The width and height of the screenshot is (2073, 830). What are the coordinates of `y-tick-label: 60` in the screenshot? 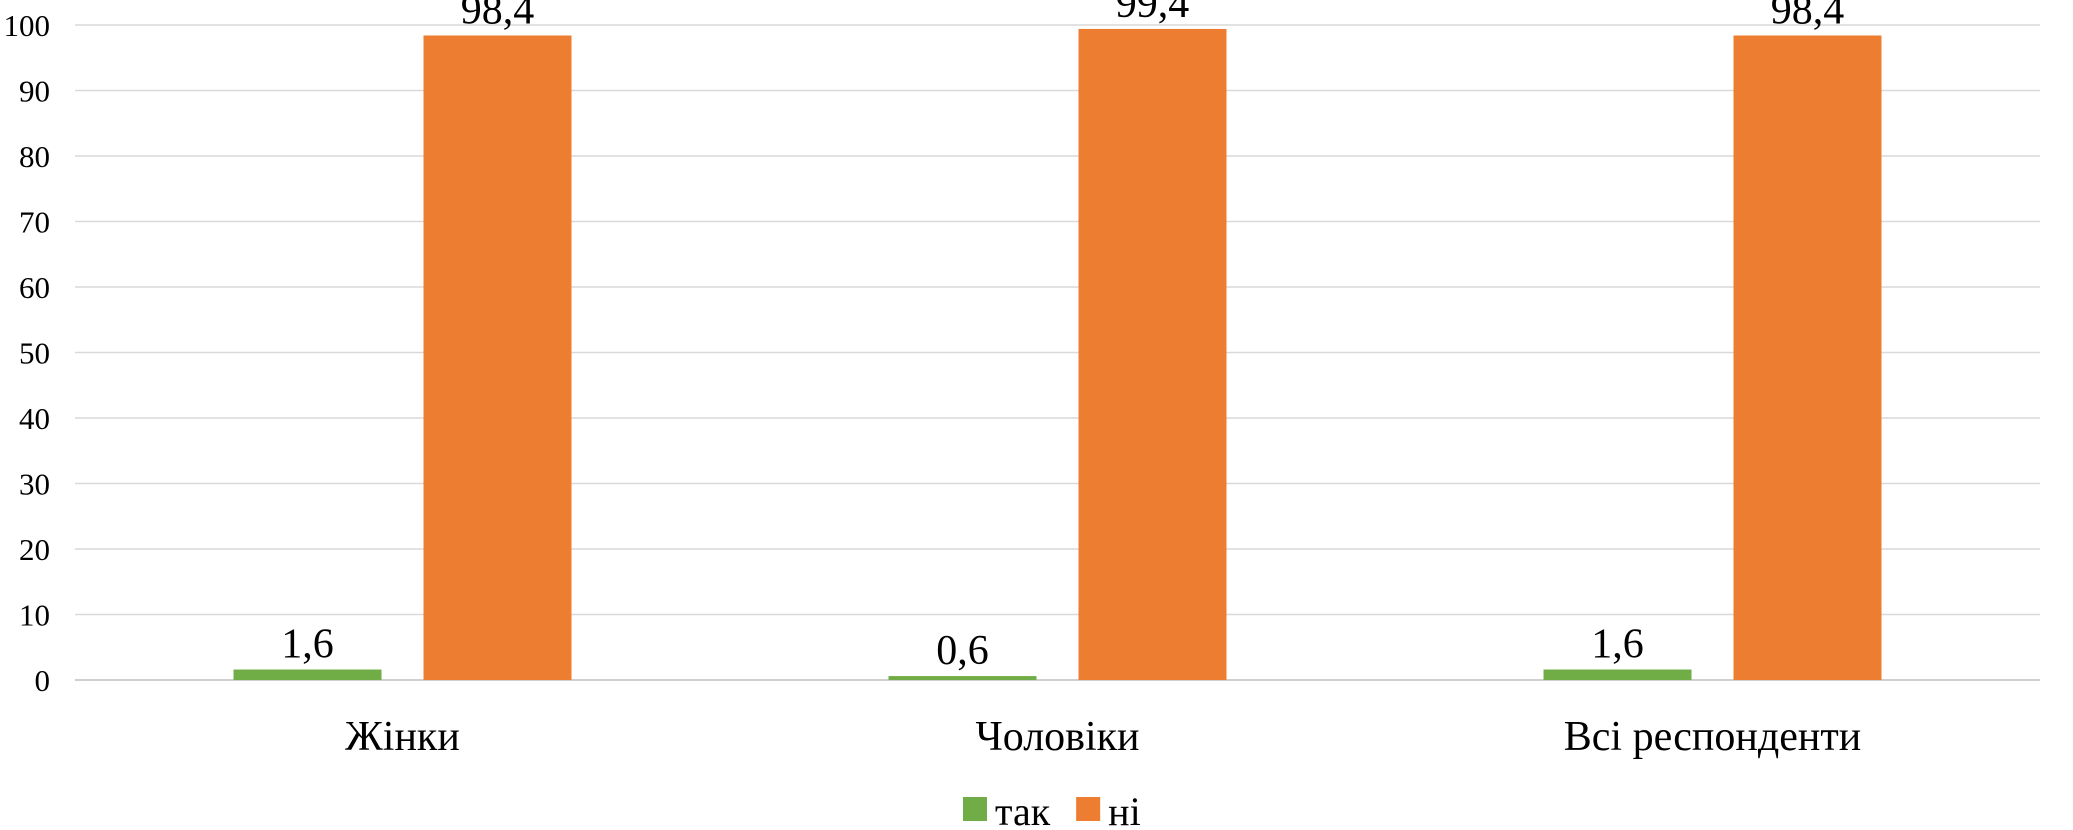 It's located at (34, 287).